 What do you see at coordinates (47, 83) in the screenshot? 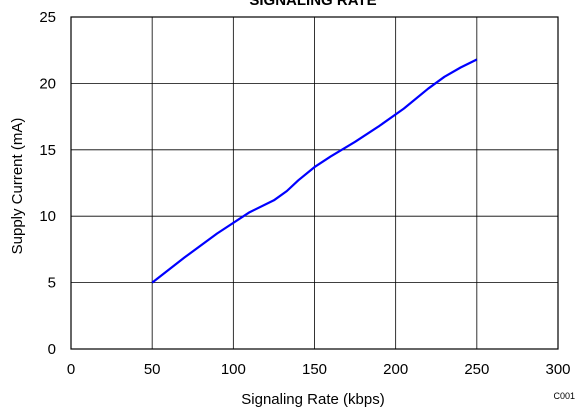
I see `y-tick-label: 20` at bounding box center [47, 83].